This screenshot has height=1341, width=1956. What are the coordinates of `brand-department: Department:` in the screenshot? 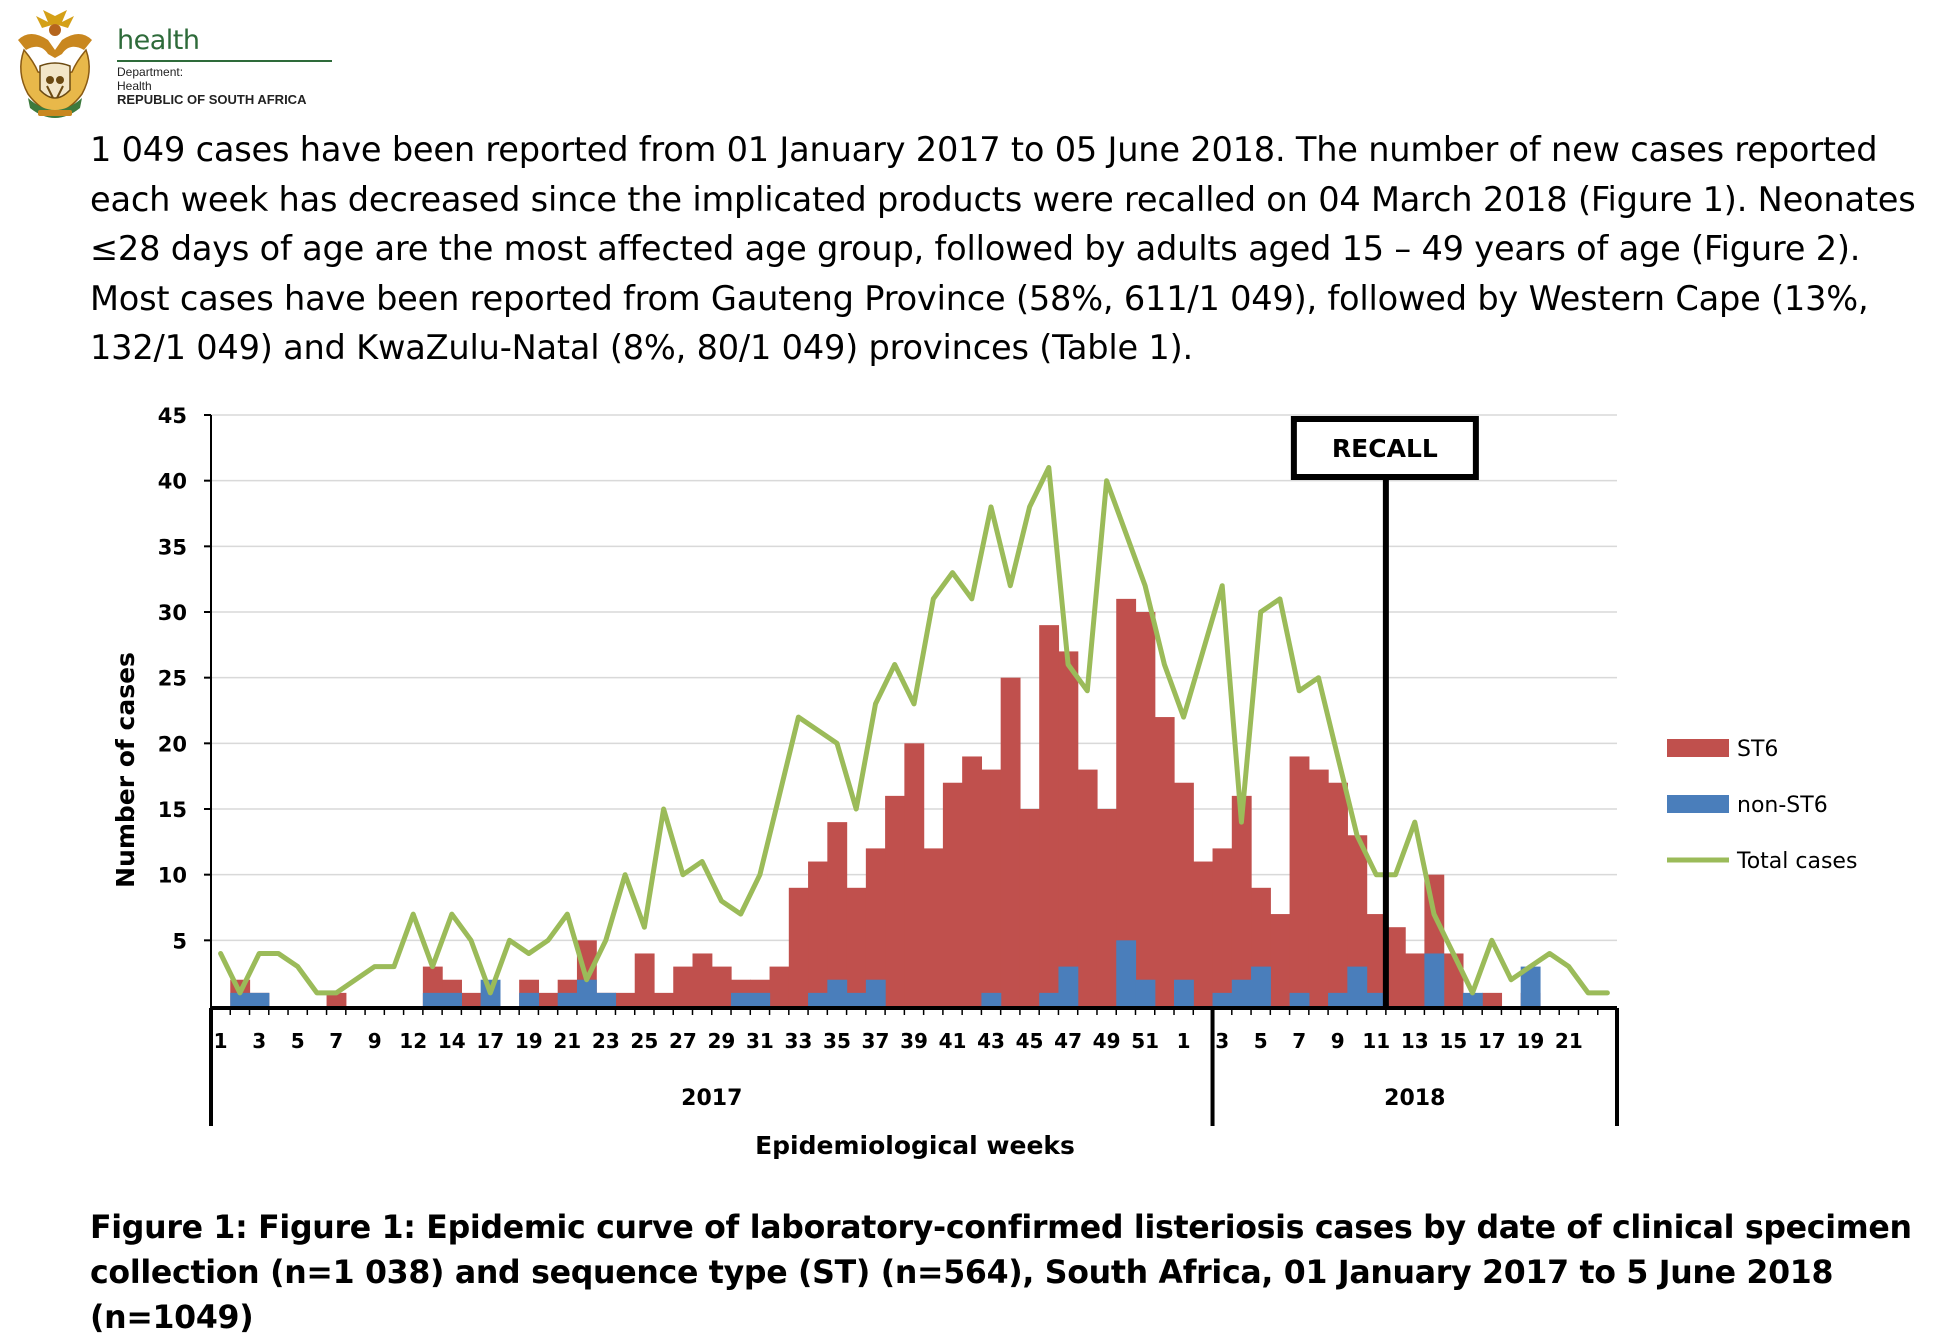 It's located at (150, 72).